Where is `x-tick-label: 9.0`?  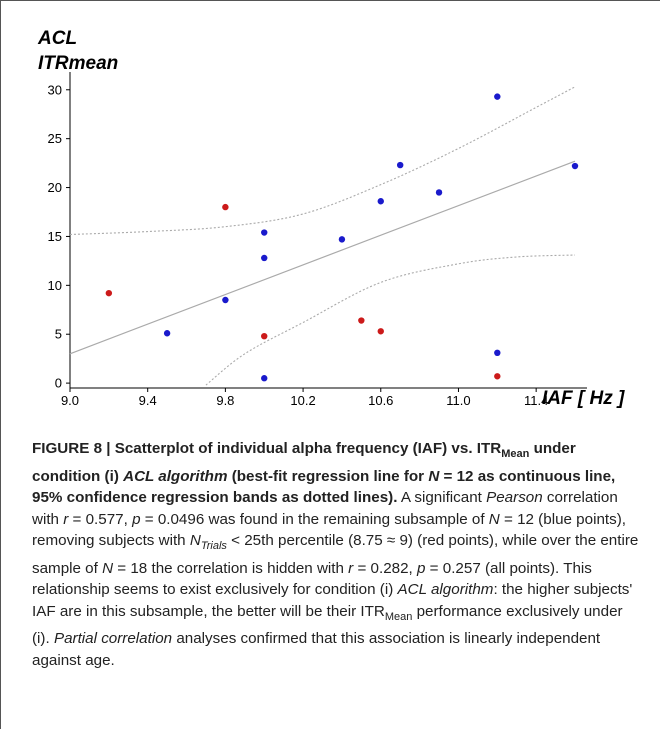
x-tick-label: 9.0 is located at coordinates (70, 400).